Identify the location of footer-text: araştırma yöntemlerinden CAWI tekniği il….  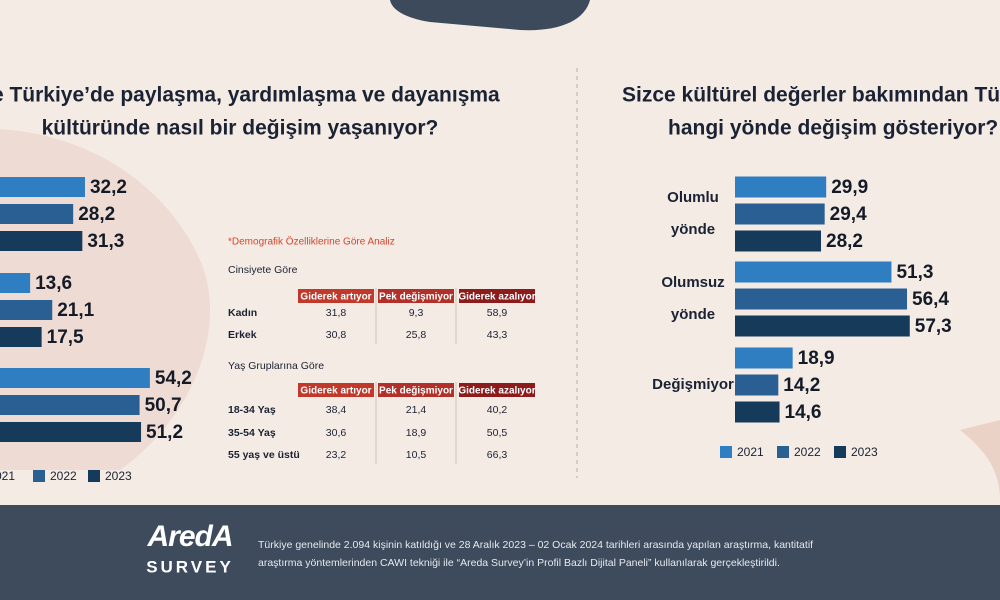
(519, 563).